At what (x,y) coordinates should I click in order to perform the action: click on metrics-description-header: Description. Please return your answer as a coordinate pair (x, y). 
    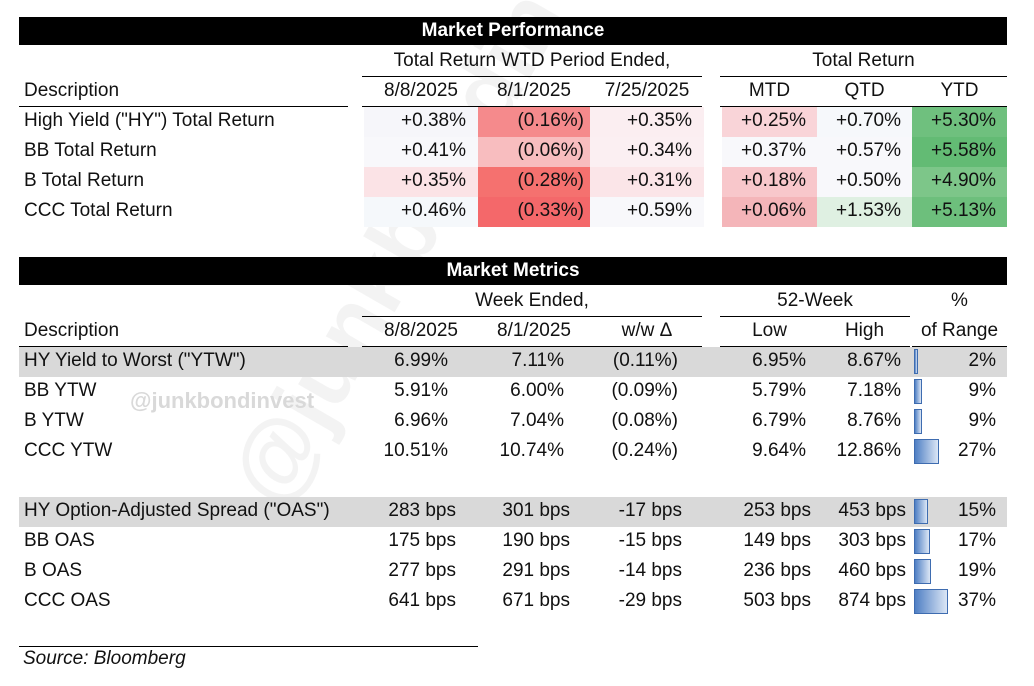
    Looking at the image, I should click on (72, 330).